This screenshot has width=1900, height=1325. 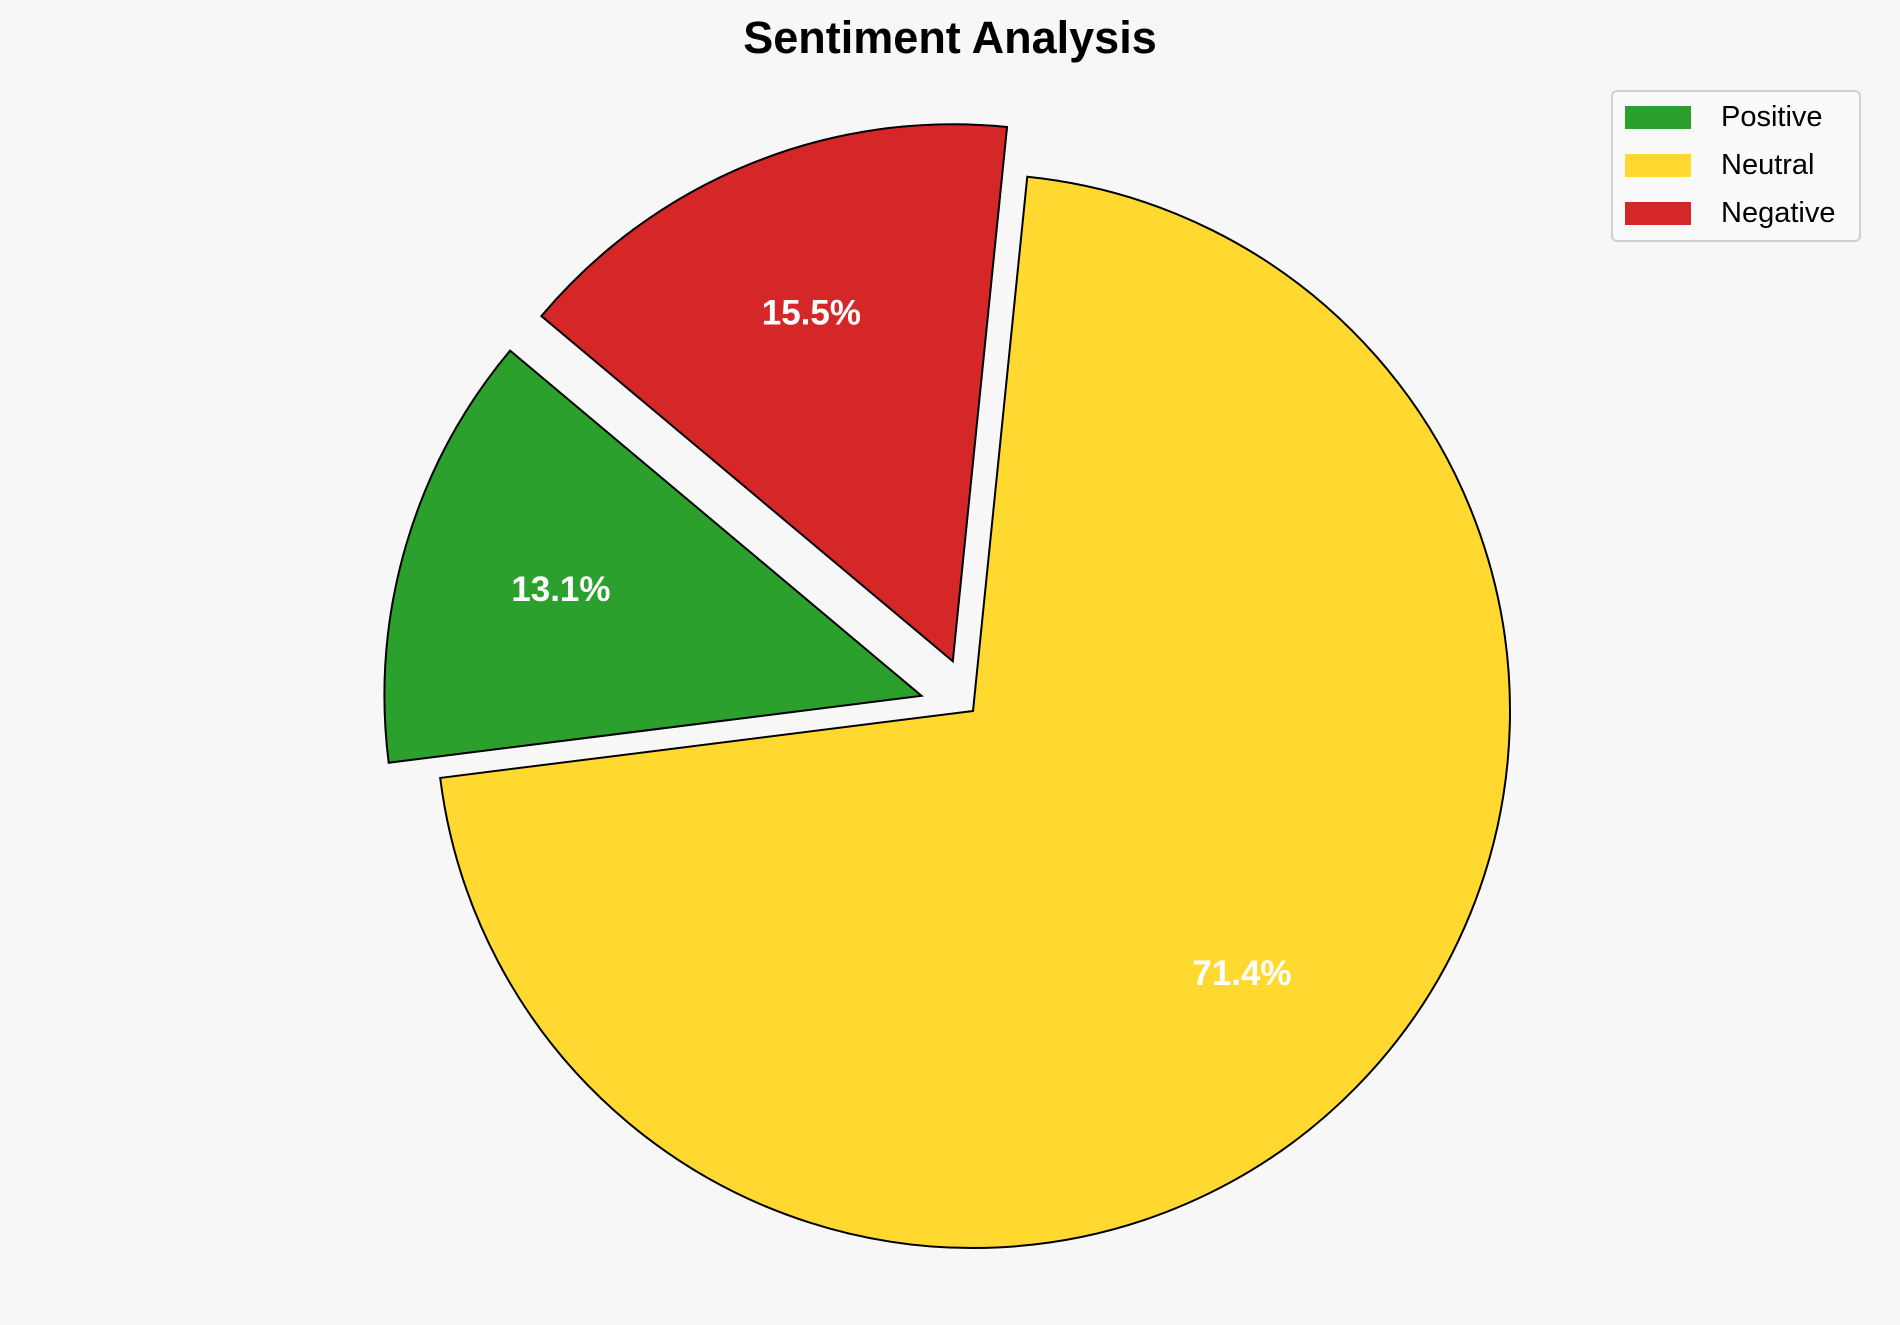 I want to click on legend: Positive Neutral Negative, so click(x=1736, y=166).